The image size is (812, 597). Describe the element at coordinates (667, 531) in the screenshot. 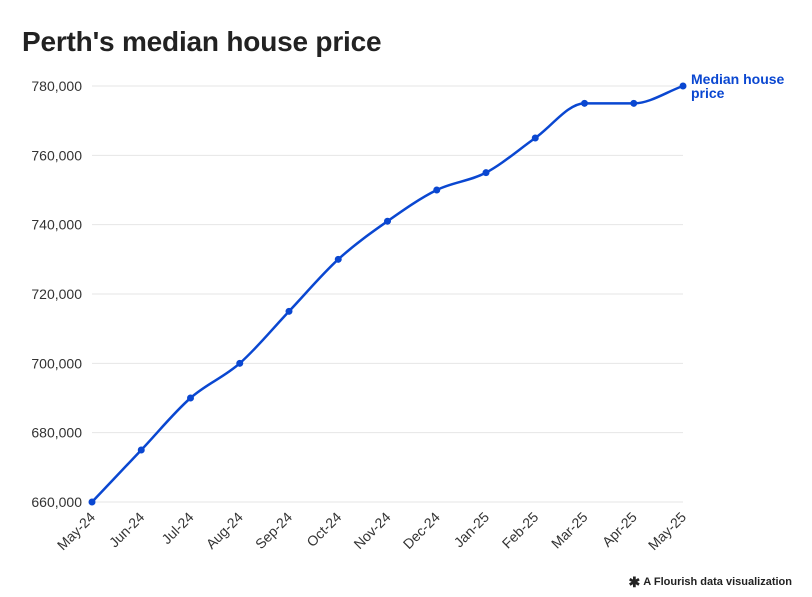

I see `x-tick-label: May-25` at that location.